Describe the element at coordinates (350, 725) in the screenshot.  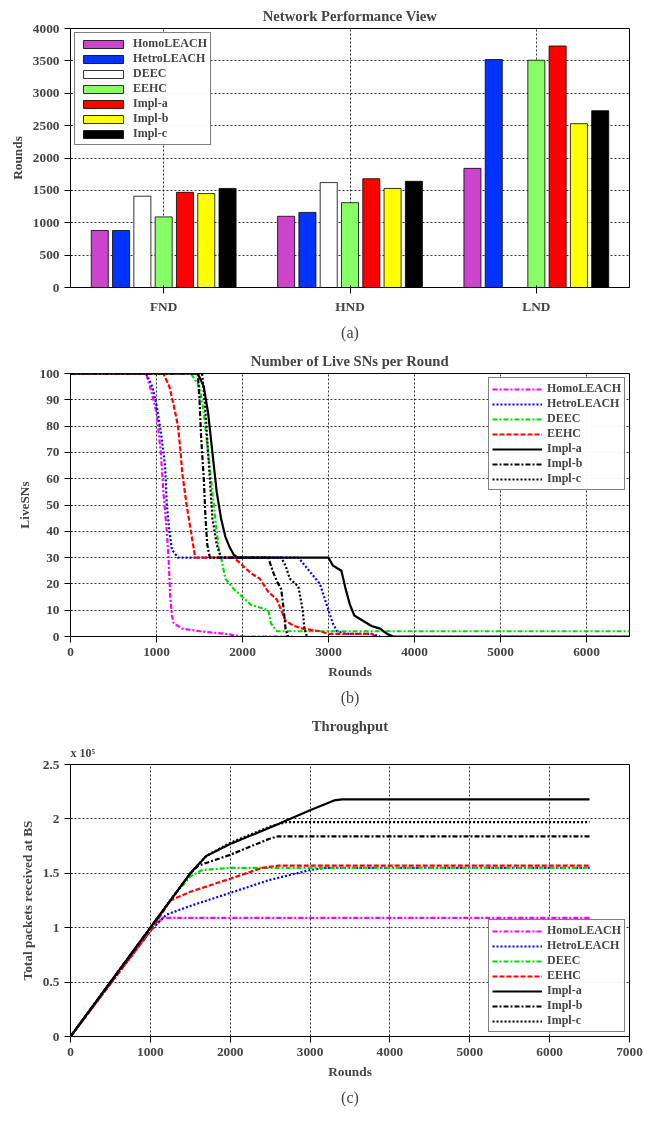
I see `chart-title: Throughput` at that location.